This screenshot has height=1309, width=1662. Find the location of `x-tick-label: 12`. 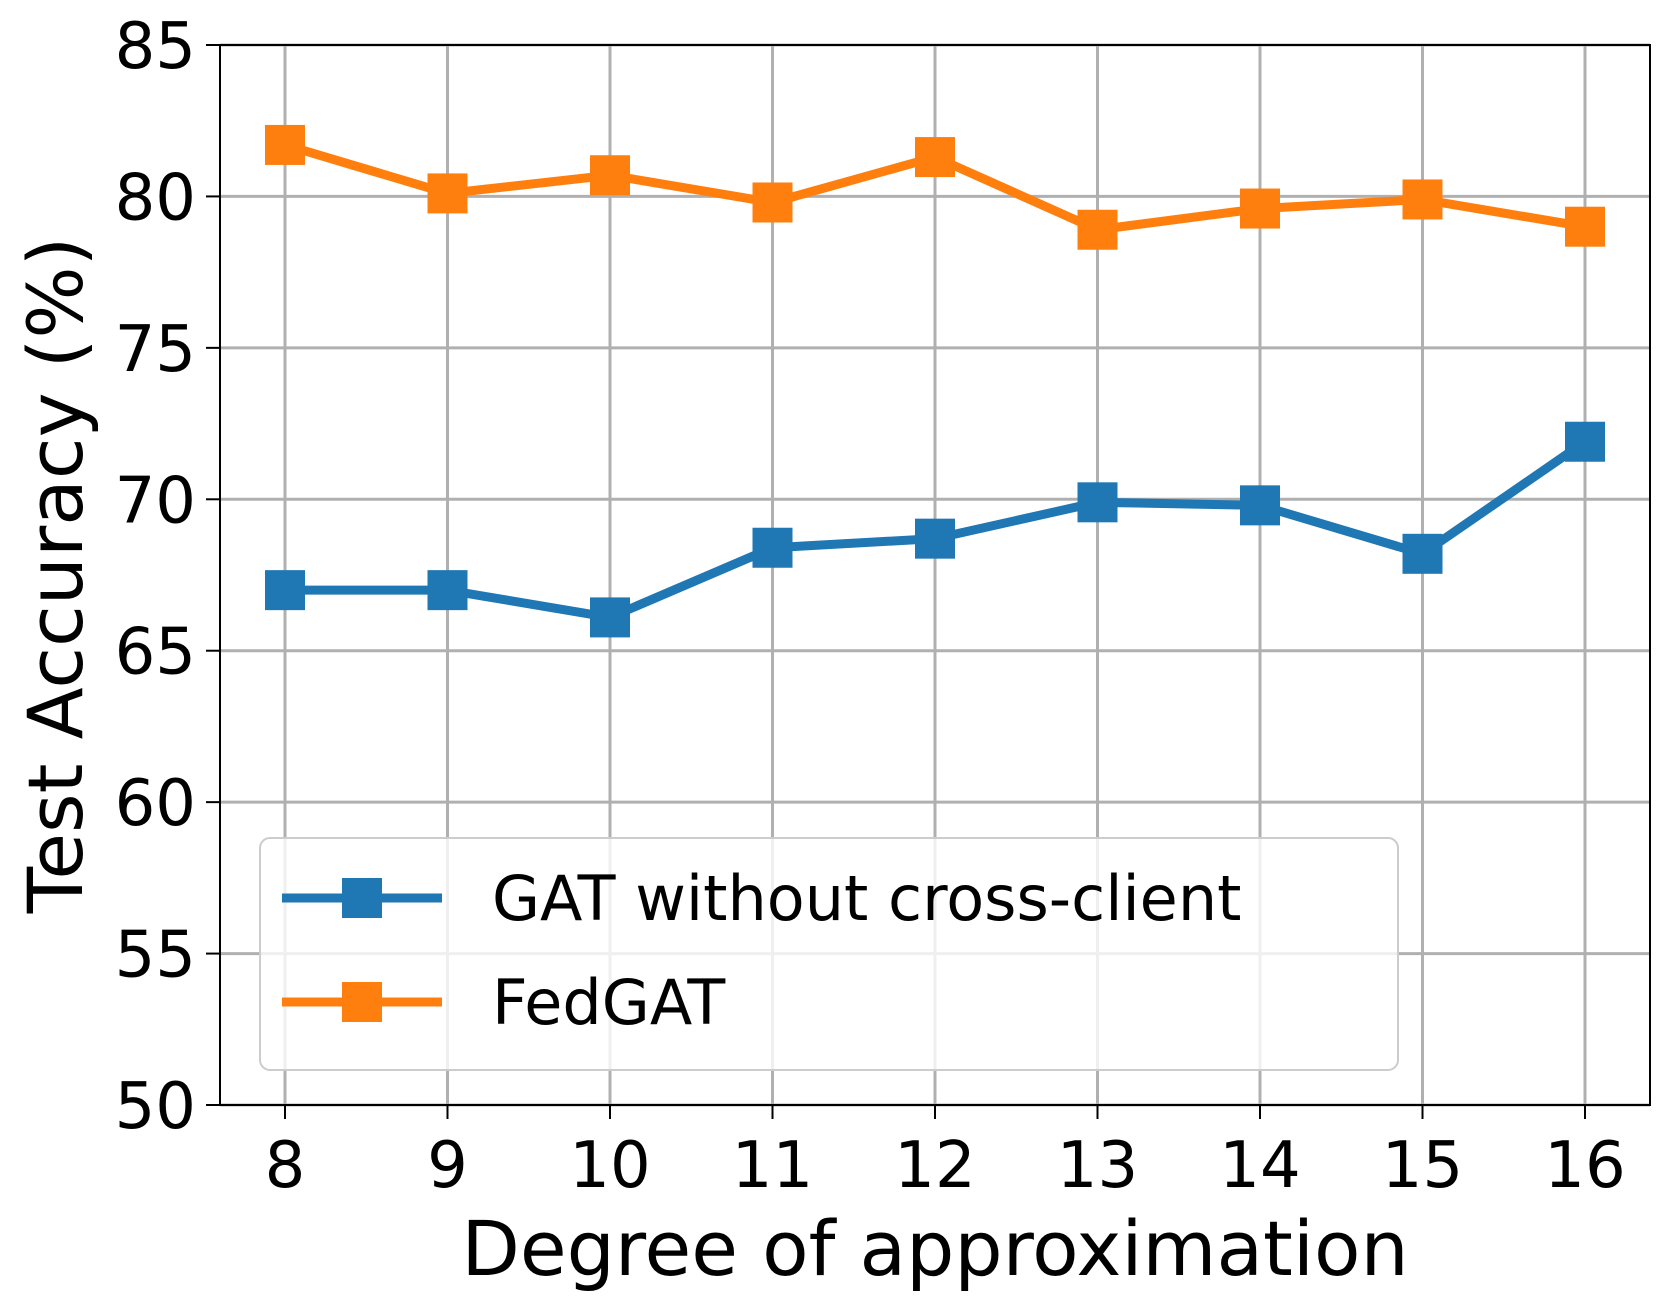

x-tick-label: 12 is located at coordinates (934, 1166).